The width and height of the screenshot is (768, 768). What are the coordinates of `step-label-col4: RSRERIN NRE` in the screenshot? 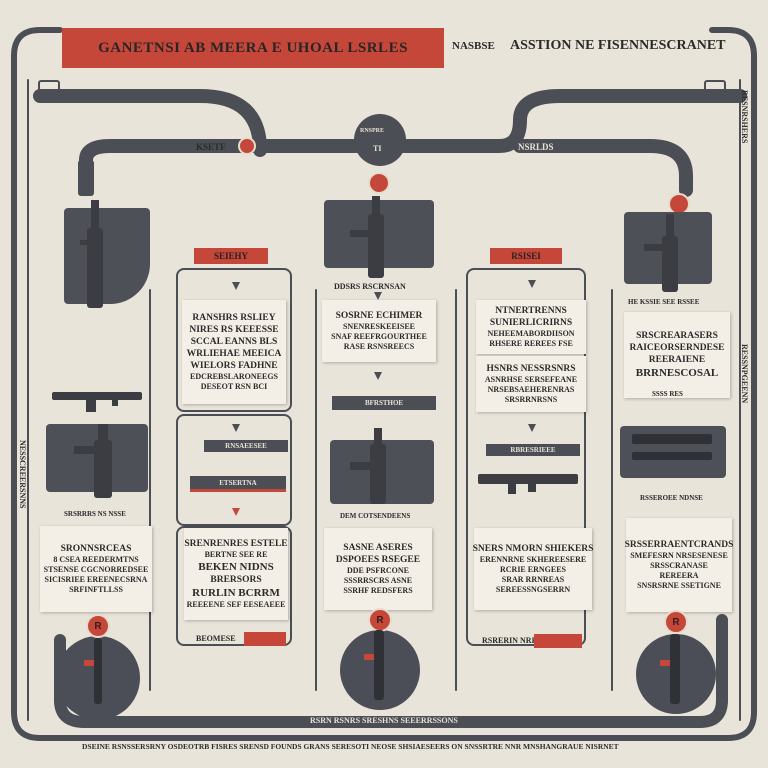 It's located at (509, 640).